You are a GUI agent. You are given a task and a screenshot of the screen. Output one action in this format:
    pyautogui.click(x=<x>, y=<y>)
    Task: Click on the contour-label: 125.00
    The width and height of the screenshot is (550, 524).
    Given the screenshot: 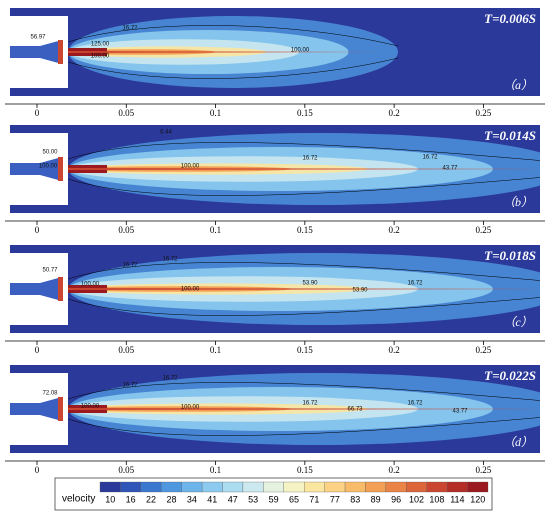 What is the action you would take?
    pyautogui.click(x=100, y=45)
    